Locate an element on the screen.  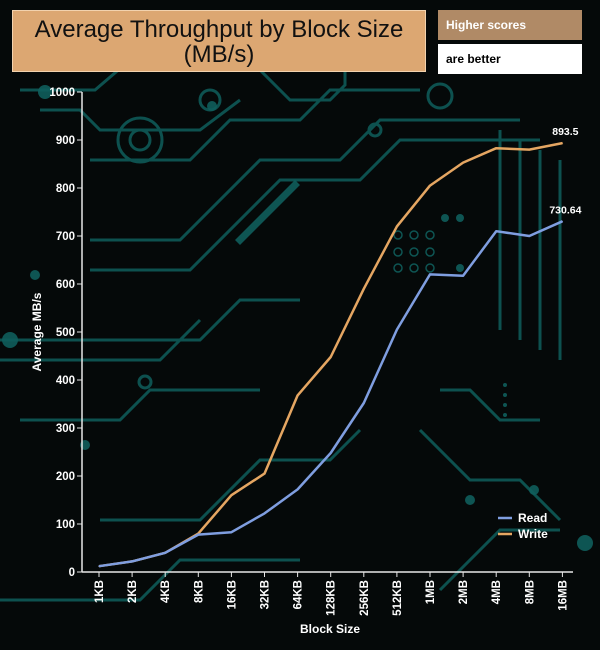
chart-title-box: Average Throughput by Block Size (MB/s) is located at coordinates (219, 41).